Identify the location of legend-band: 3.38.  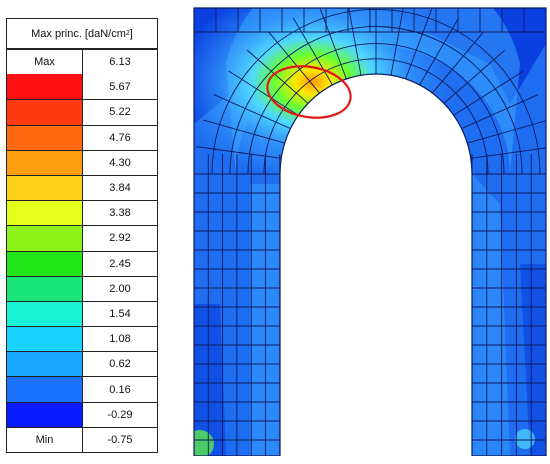
(82, 213).